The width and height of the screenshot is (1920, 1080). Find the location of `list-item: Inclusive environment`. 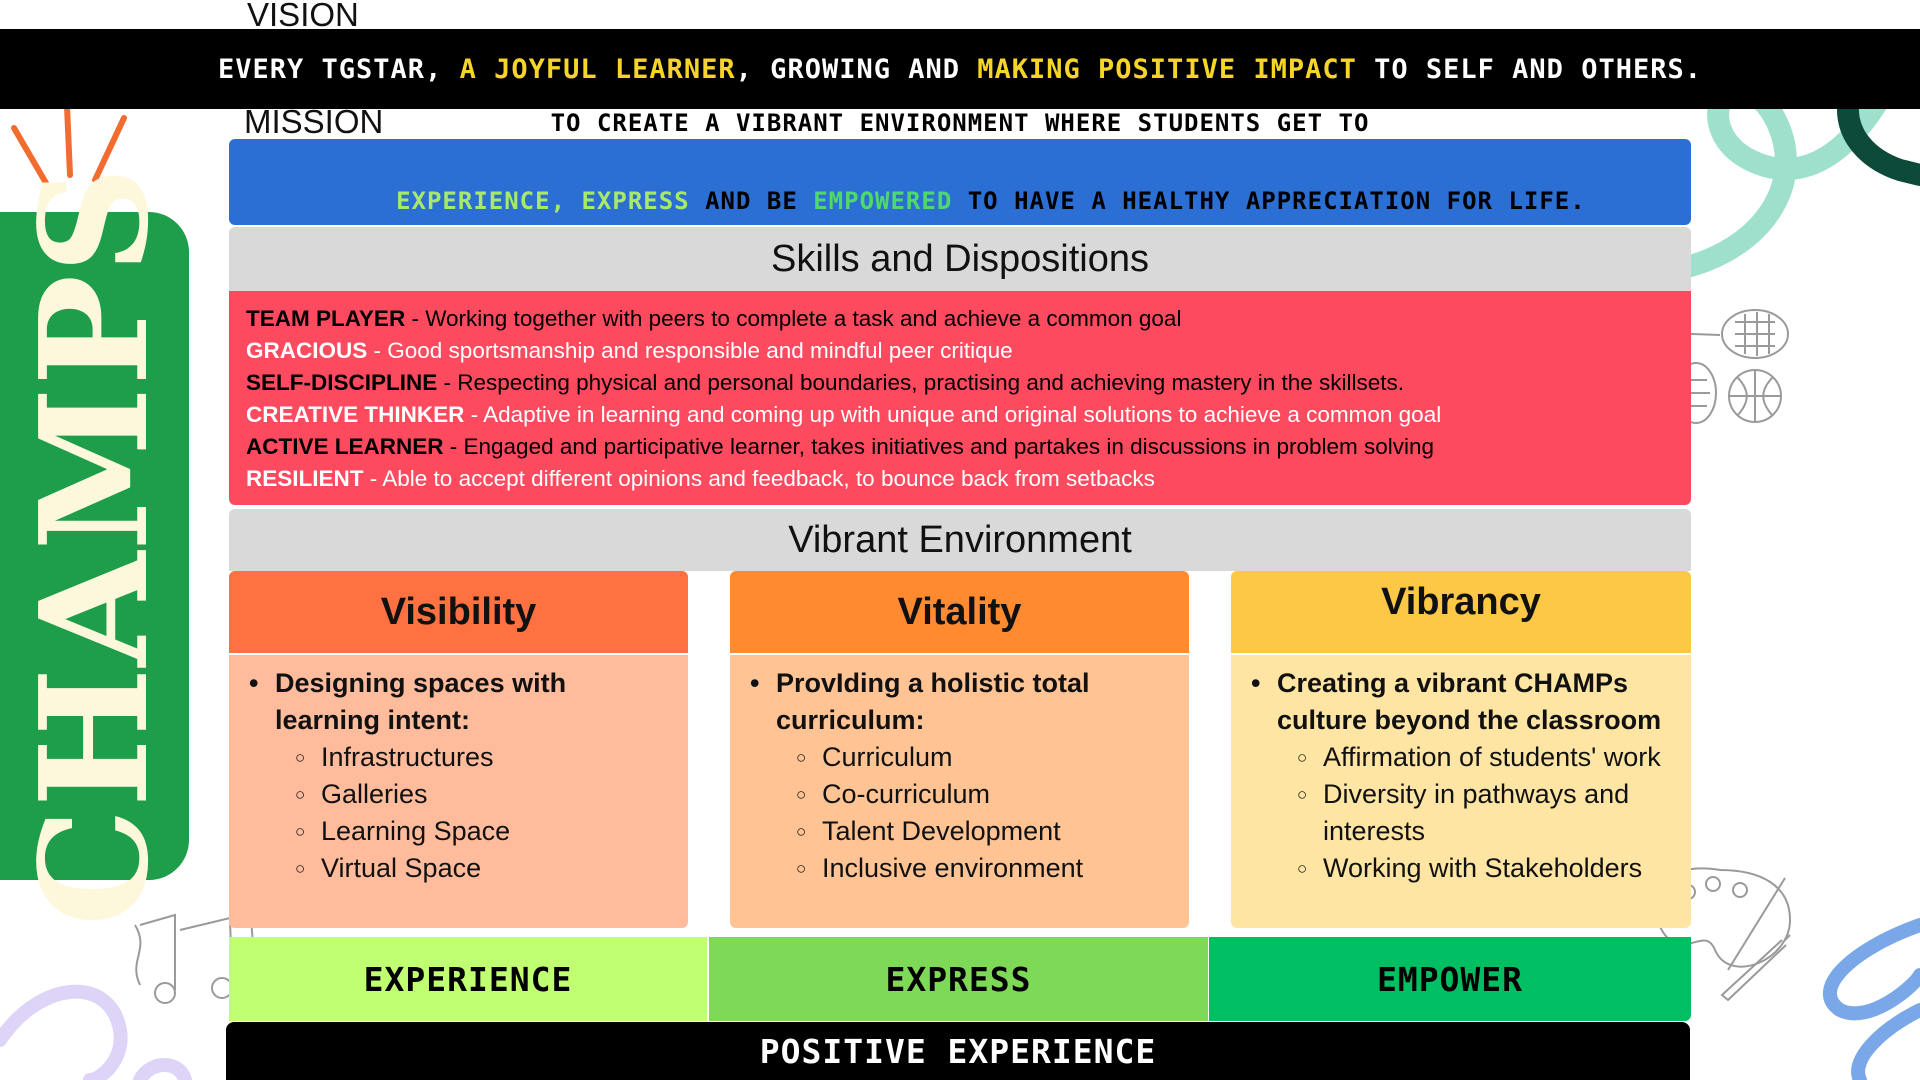

list-item: Inclusive environment is located at coordinates (986, 868).